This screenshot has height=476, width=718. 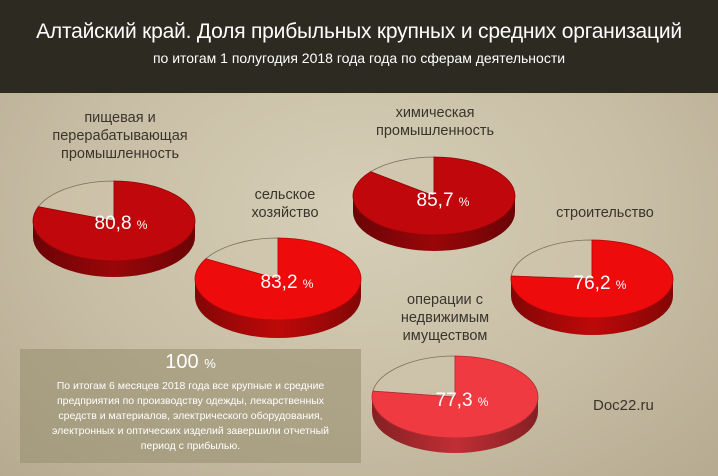 I want to click on pie-slice-realty, so click(x=455, y=397).